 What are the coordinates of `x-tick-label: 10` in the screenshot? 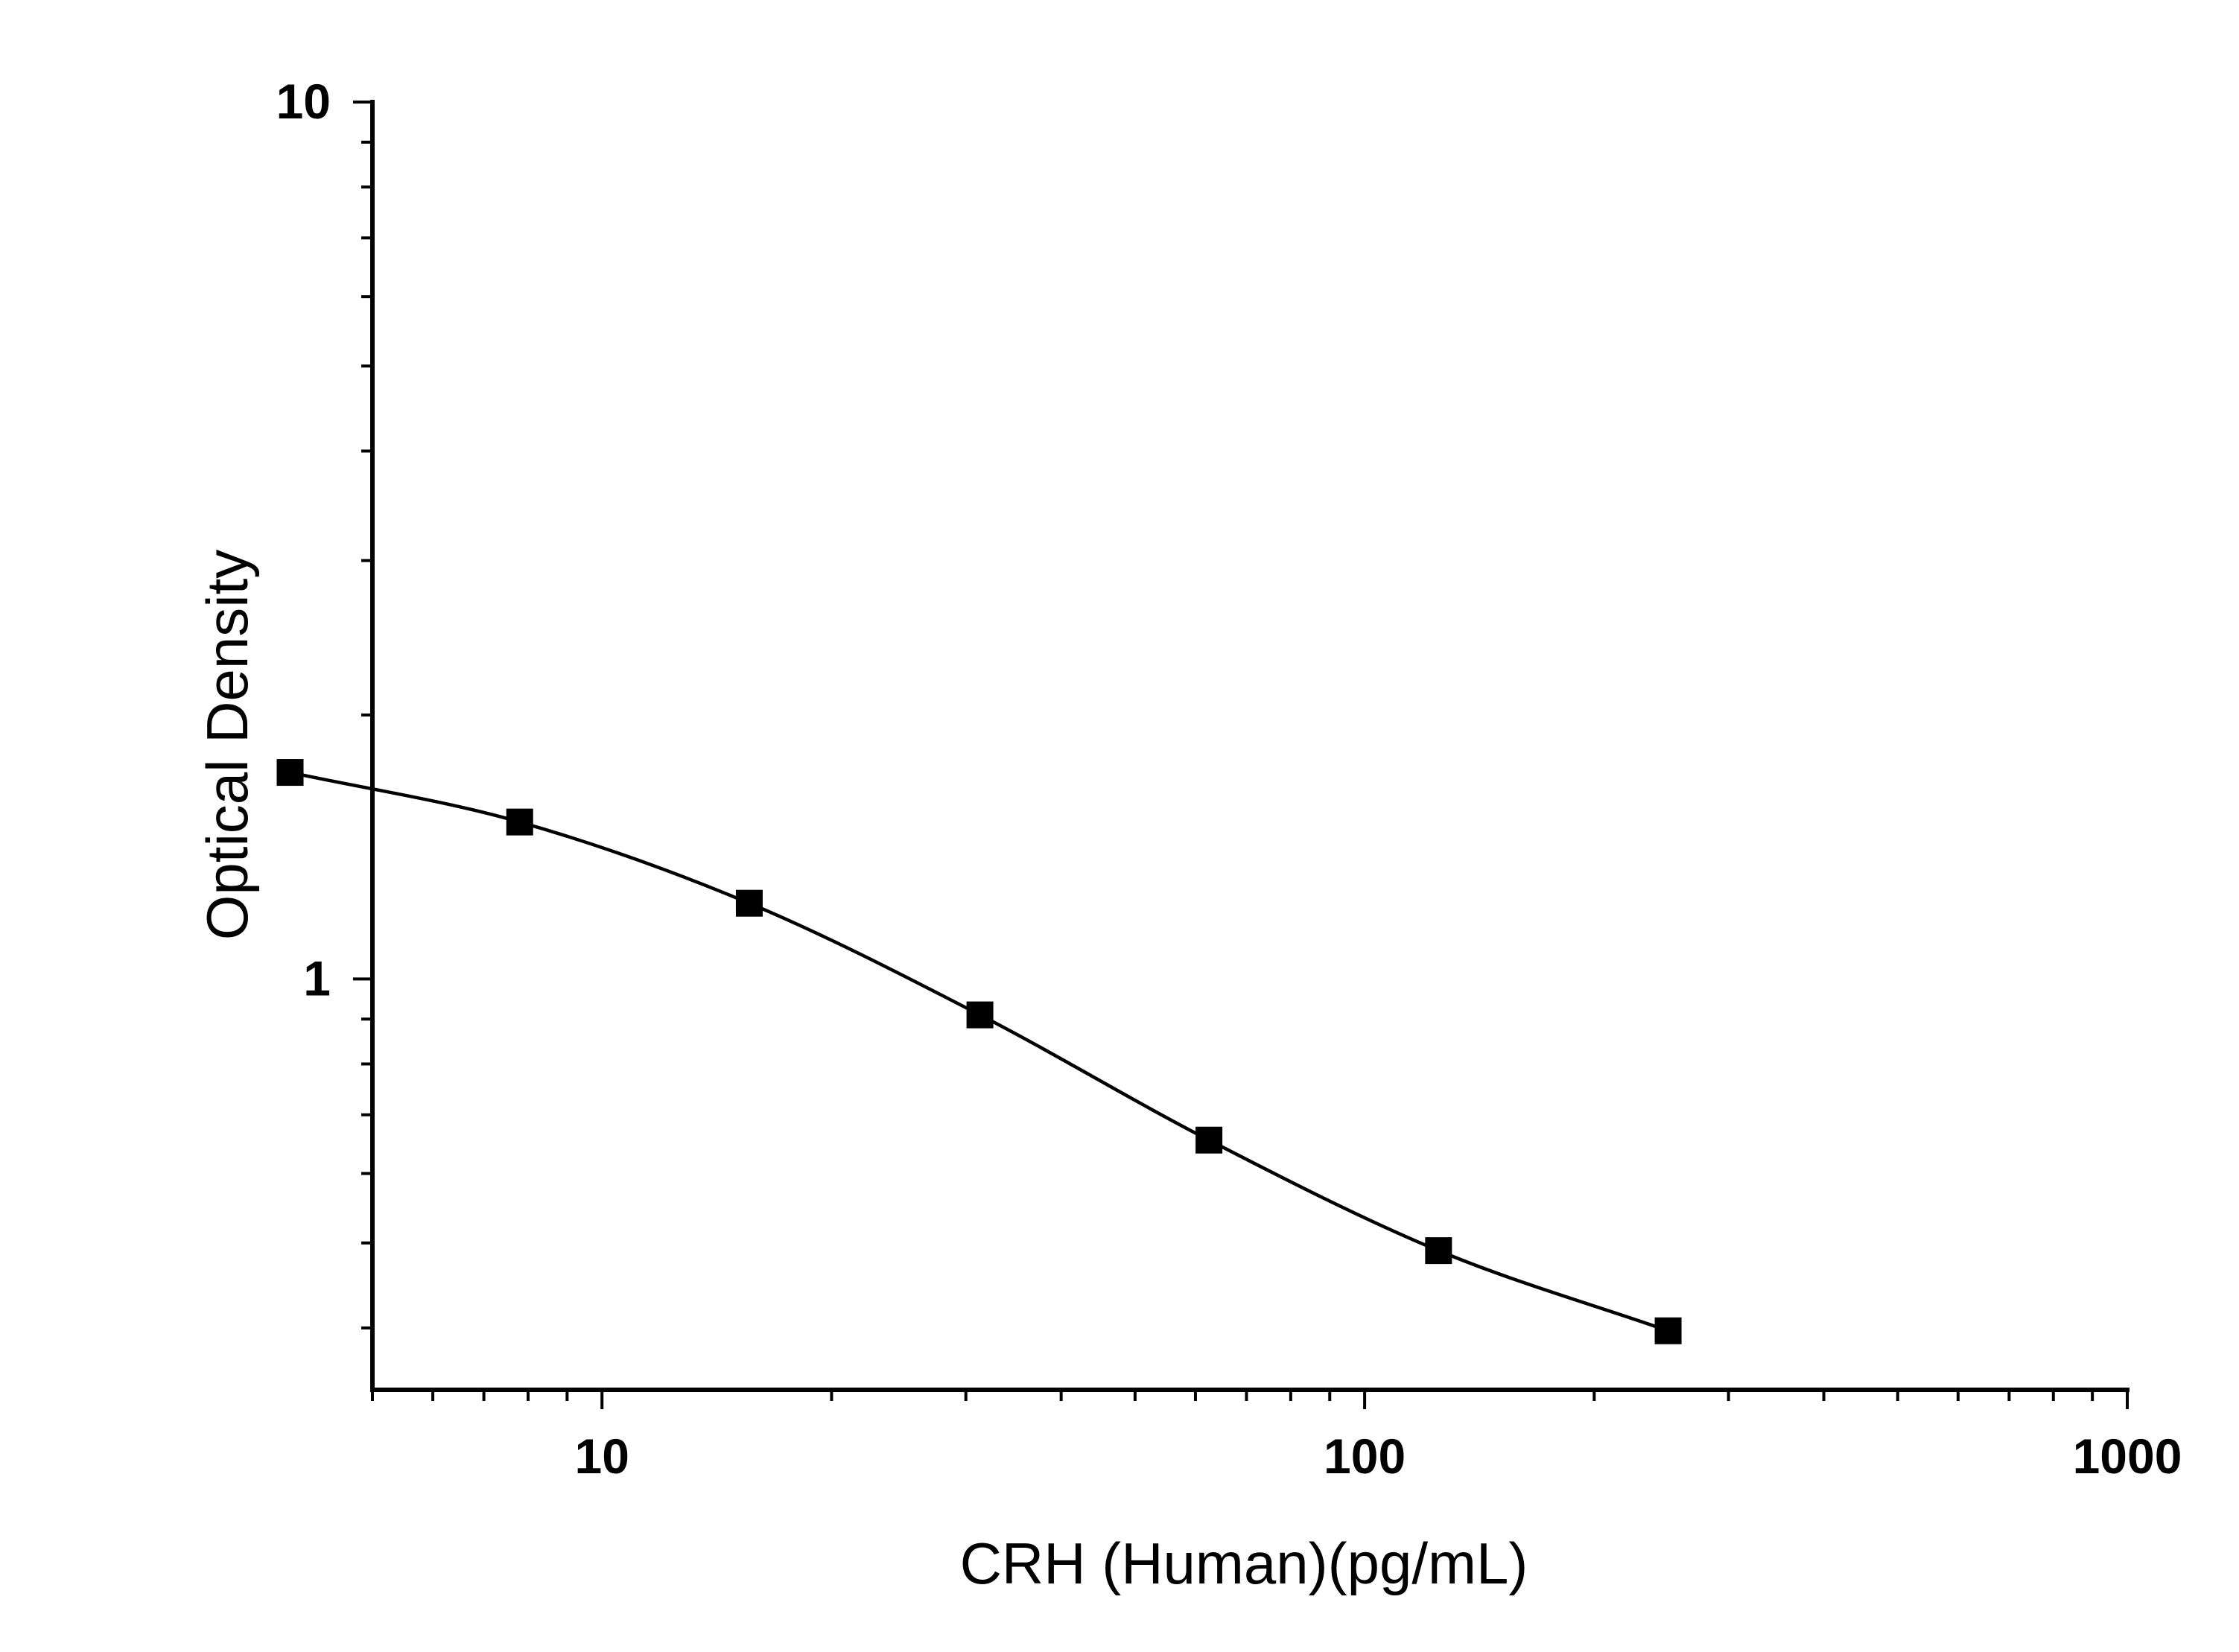 It's located at (602, 1456).